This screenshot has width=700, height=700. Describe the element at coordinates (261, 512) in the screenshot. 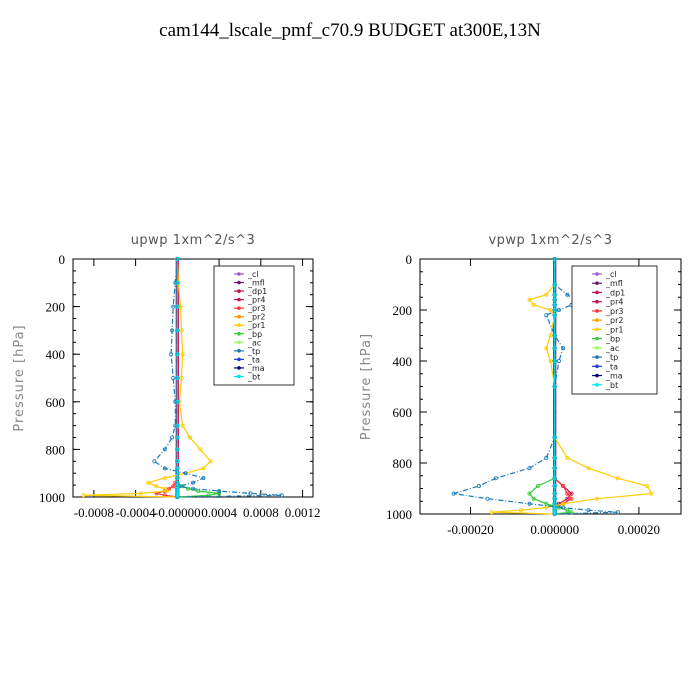

I see `x-tick-label: 0.0008` at that location.